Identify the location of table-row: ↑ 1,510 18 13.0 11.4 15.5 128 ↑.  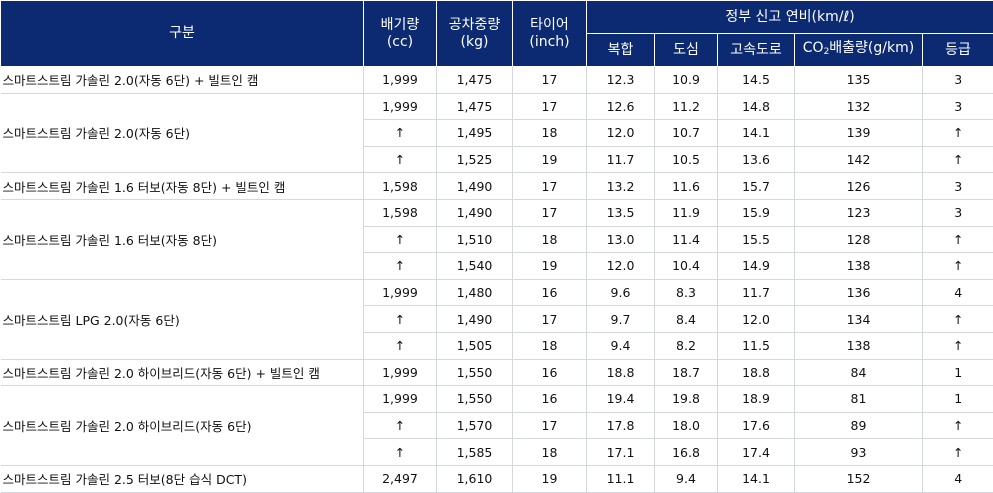
(497, 240).